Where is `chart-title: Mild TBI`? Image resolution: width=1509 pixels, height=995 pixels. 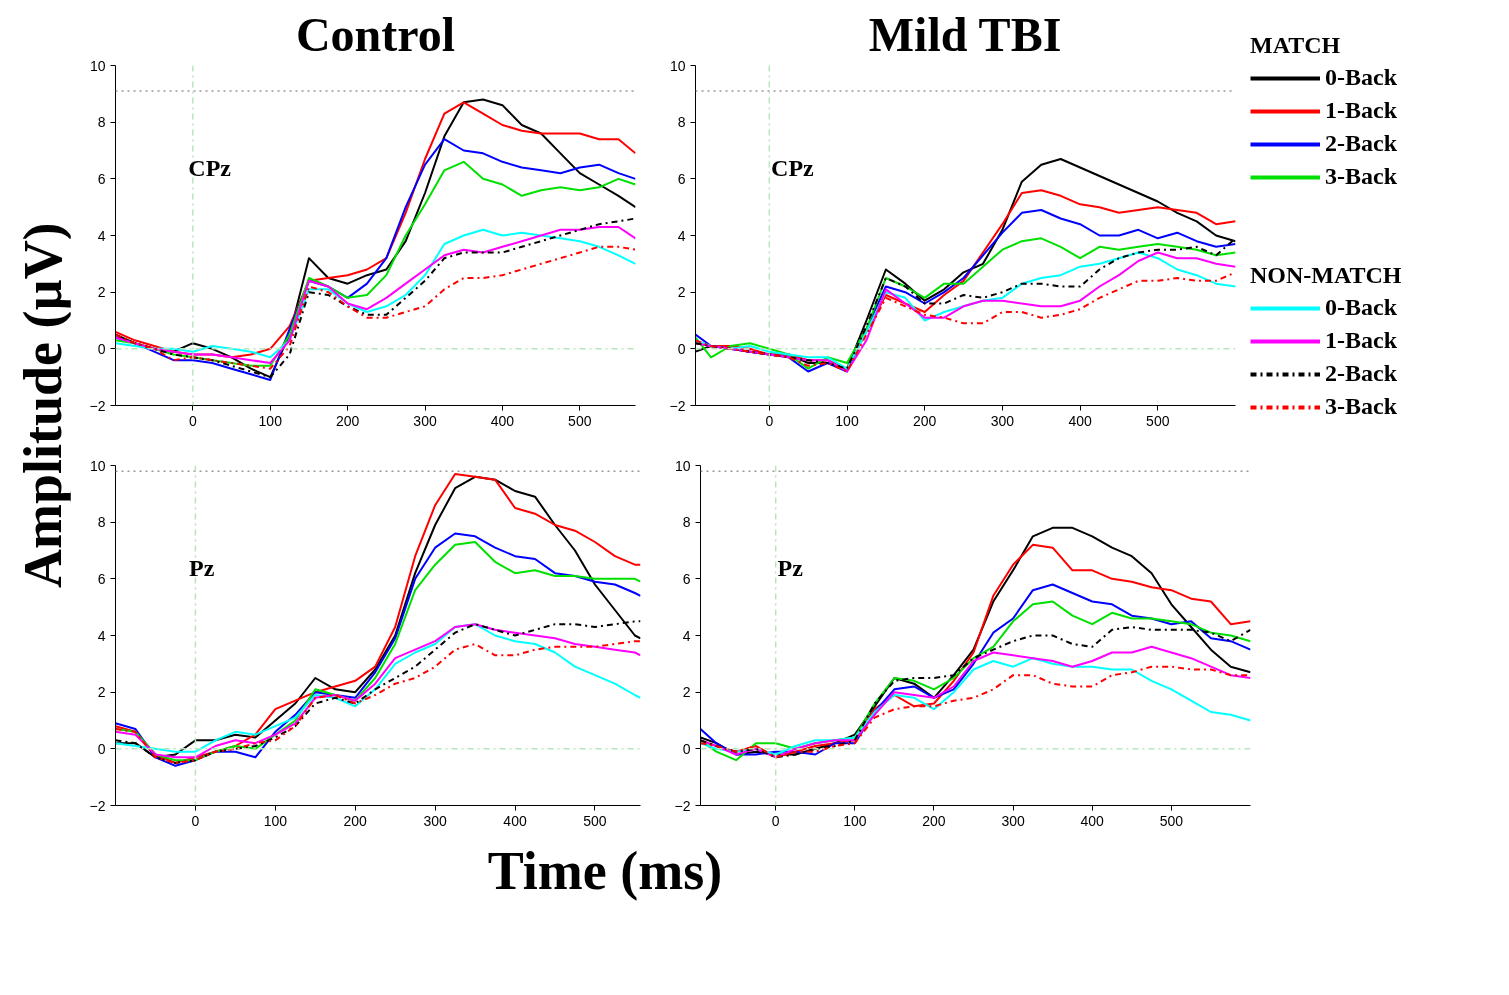
chart-title: Mild TBI is located at coordinates (965, 34).